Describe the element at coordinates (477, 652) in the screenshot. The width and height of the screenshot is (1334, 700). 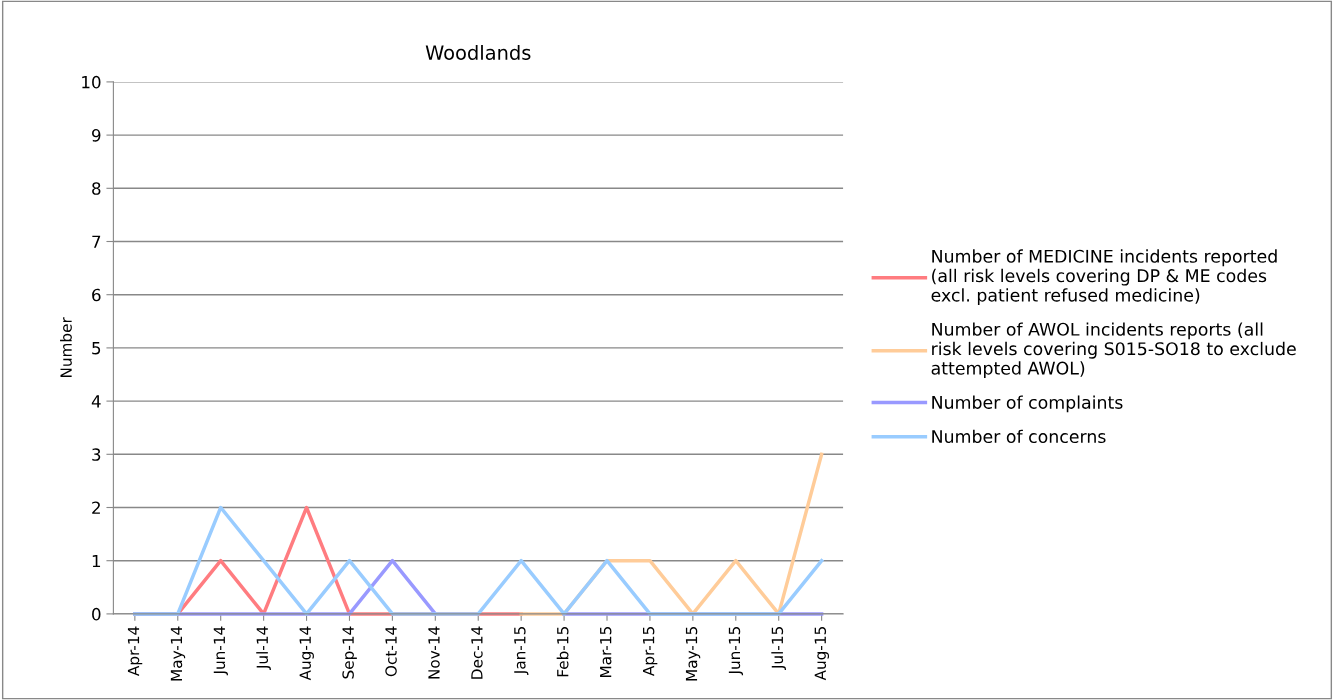
I see `x-tick-label: Dec-14` at that location.